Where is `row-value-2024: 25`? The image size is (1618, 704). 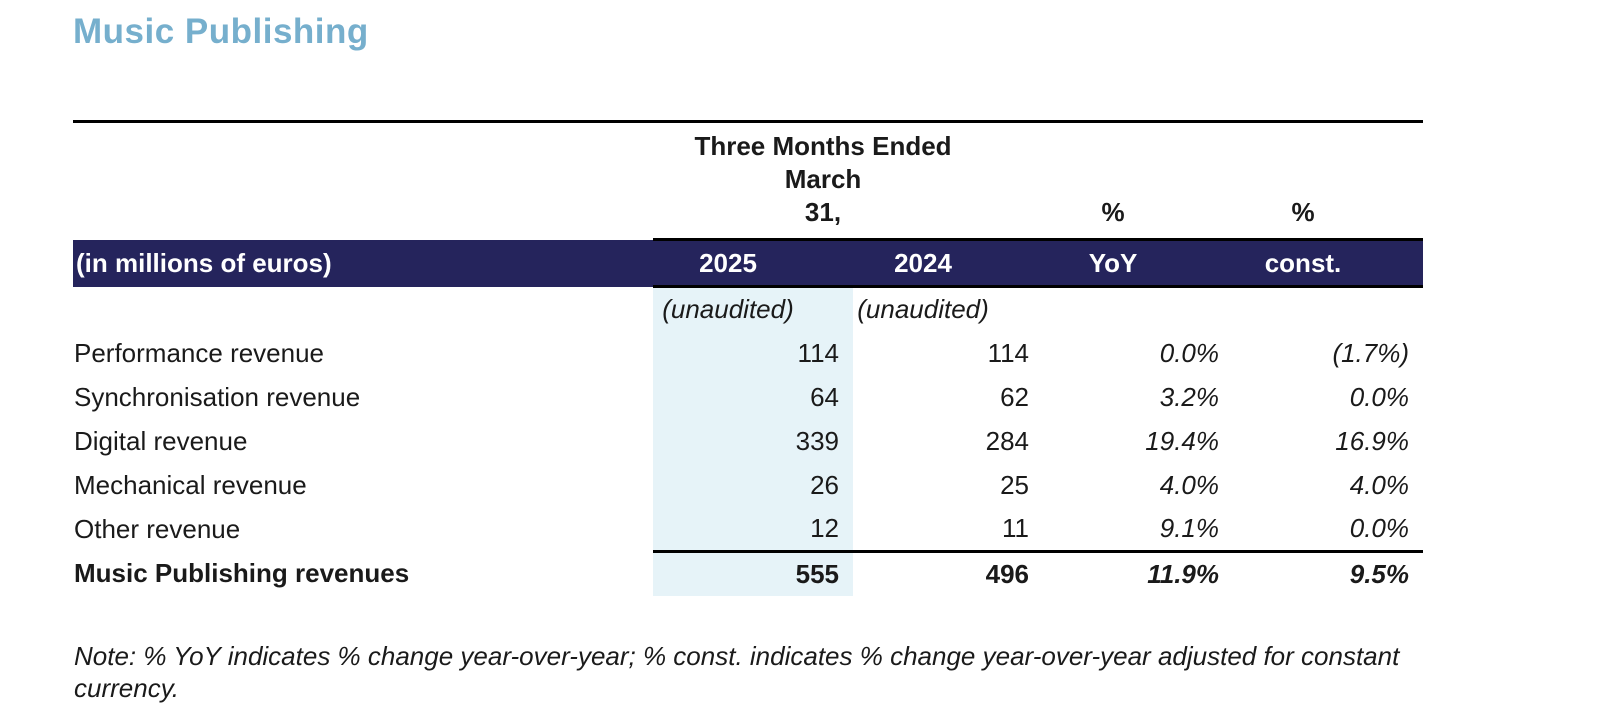
row-value-2024: 25 is located at coordinates (1015, 485).